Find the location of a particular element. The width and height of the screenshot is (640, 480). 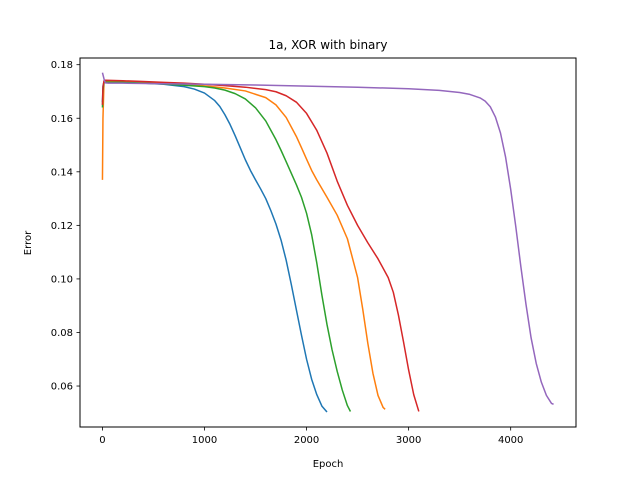

x-tick-label: 2000 is located at coordinates (306, 440).